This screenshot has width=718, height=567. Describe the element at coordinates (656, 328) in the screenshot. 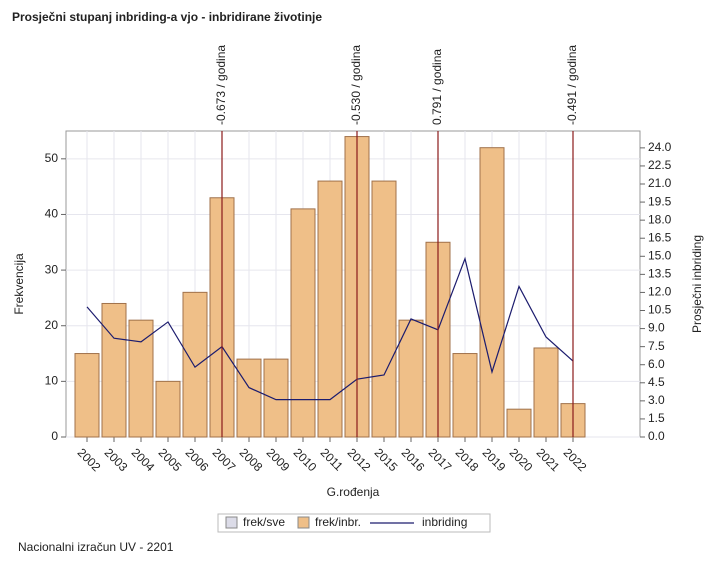

I see `y2-tick-label: 9.0` at that location.